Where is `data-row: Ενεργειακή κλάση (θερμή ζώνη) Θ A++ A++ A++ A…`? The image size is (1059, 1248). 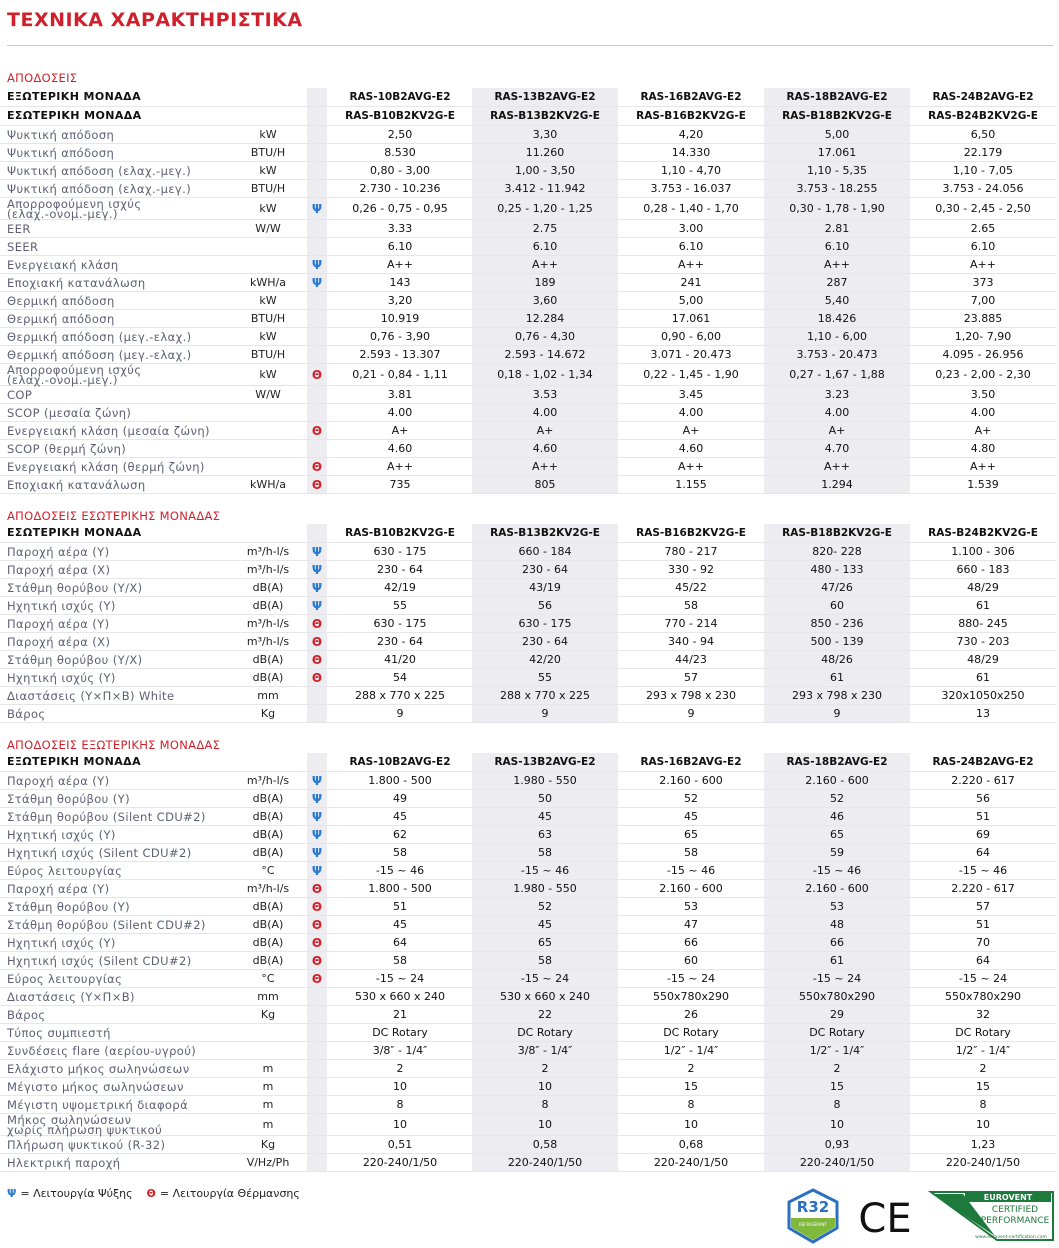 data-row: Ενεργειακή κλάση (θερμή ζώνη) Θ A++ A++ A++ A… is located at coordinates (528, 467).